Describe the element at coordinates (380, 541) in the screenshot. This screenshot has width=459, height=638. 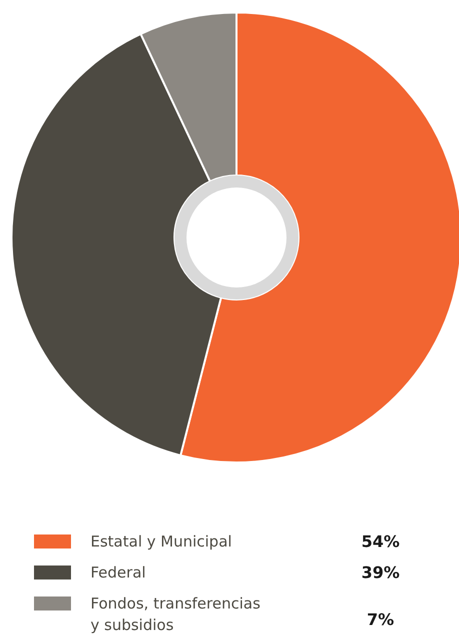
I see `data-label: 54%` at that location.